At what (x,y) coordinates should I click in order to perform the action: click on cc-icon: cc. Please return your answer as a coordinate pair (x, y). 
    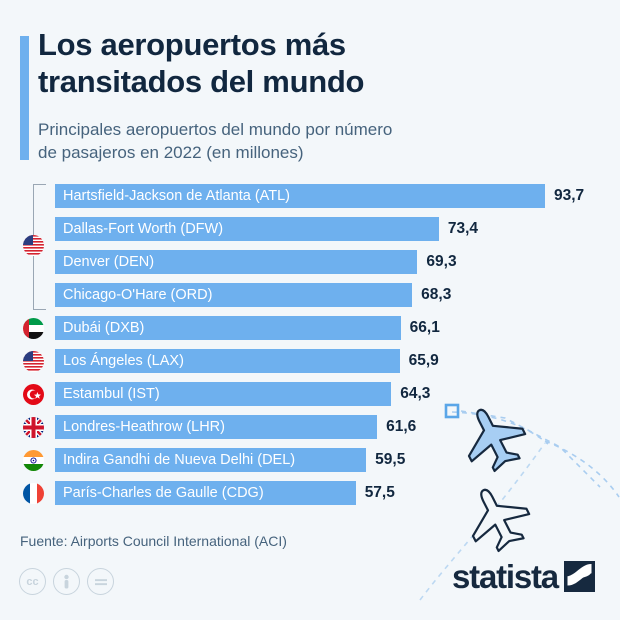
    Looking at the image, I should click on (32, 581).